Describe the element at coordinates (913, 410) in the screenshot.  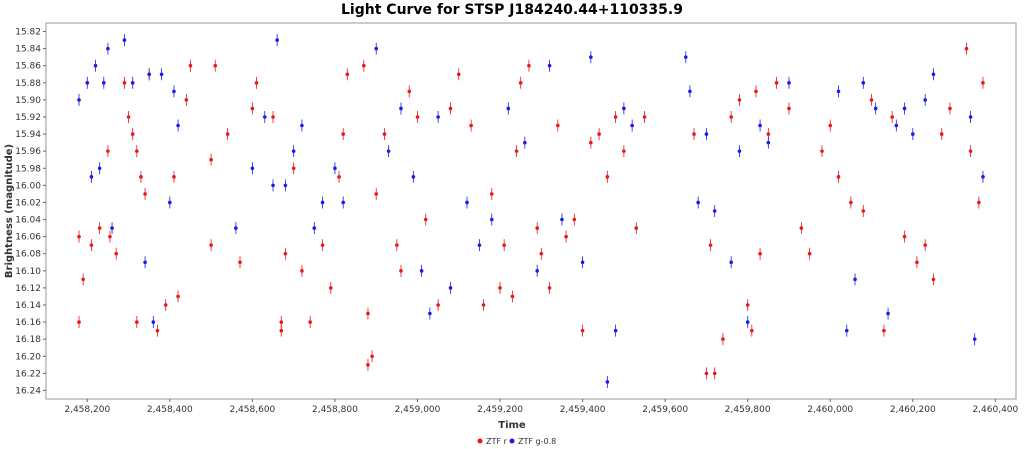
I see `x-tick-label: 2,460,200` at that location.